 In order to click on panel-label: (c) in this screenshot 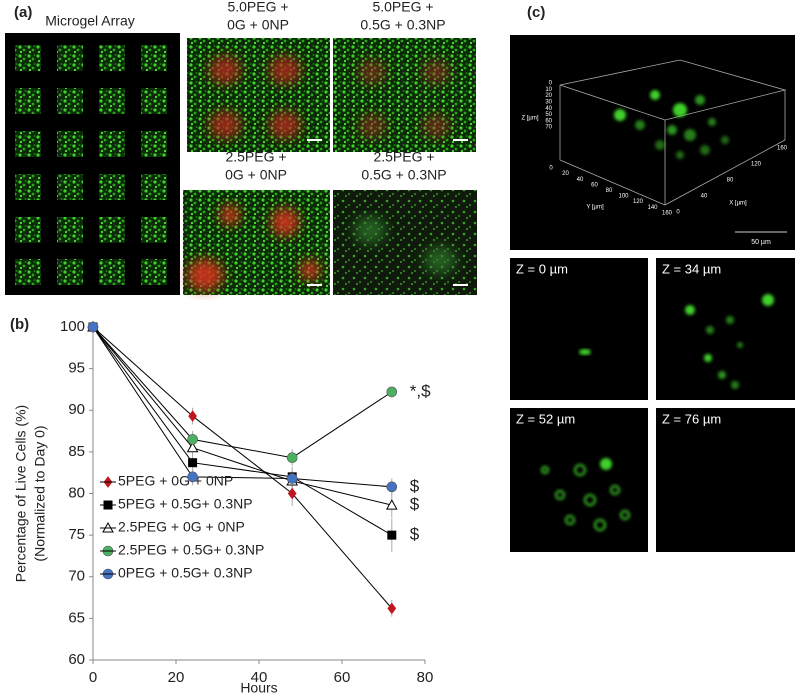, I will do `click(536, 12)`.